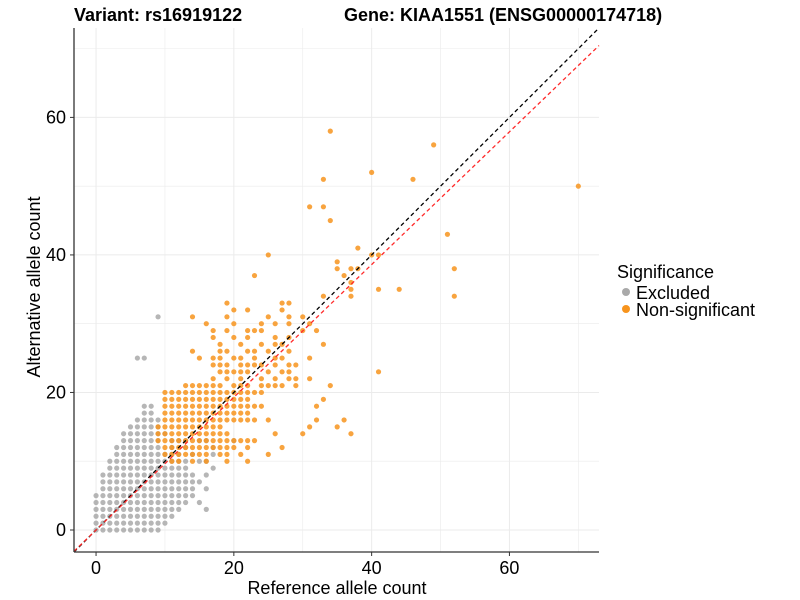 The height and width of the screenshot is (600, 800). I want to click on y-axis-label: Alternative allele count, so click(34, 286).